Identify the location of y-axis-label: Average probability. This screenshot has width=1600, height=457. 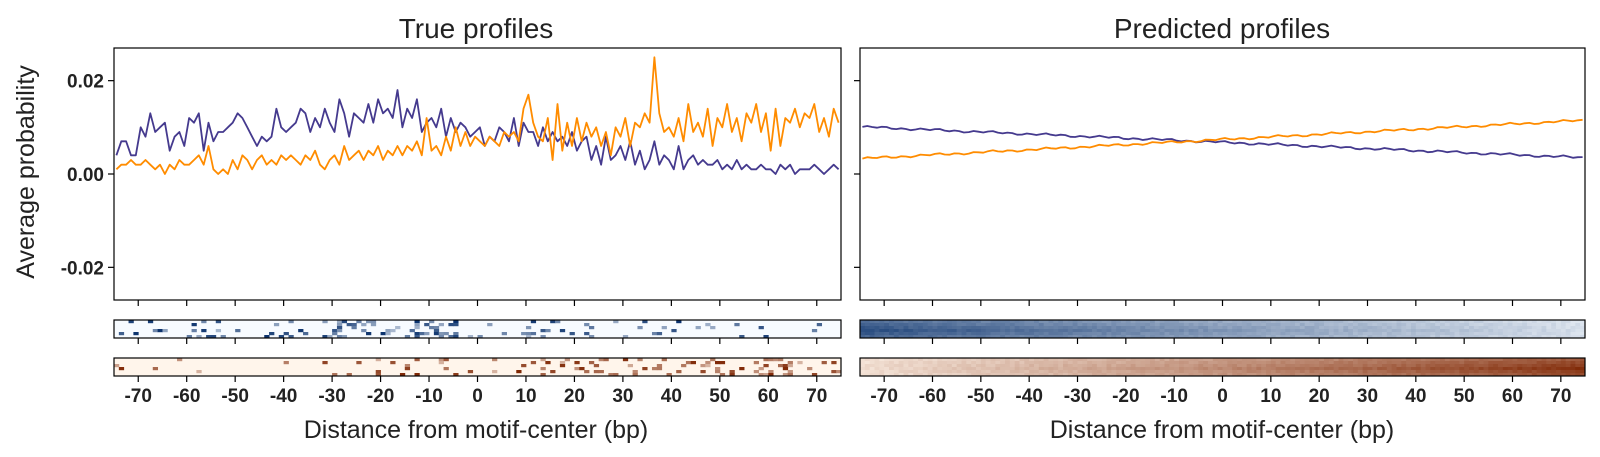
(26, 172).